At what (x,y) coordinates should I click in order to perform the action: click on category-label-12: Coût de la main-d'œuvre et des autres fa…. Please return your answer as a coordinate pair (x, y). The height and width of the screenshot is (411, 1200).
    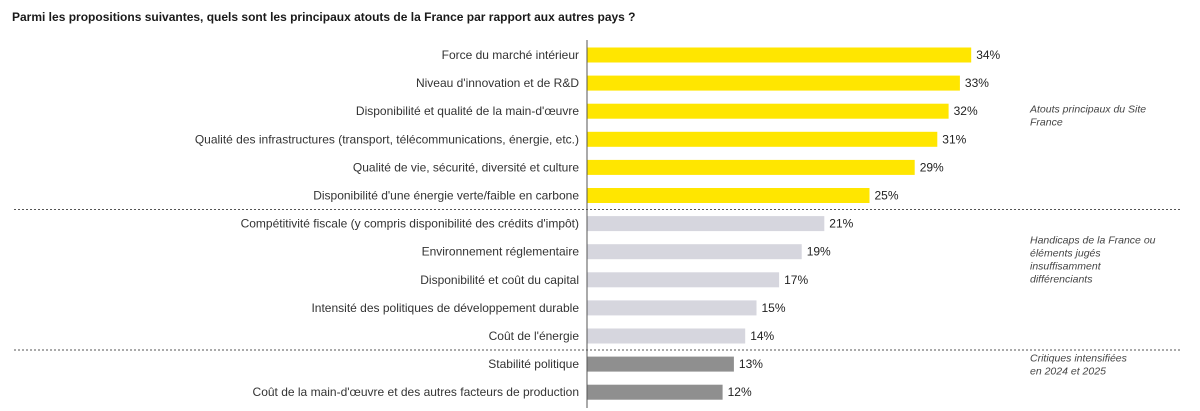
    Looking at the image, I should click on (416, 392).